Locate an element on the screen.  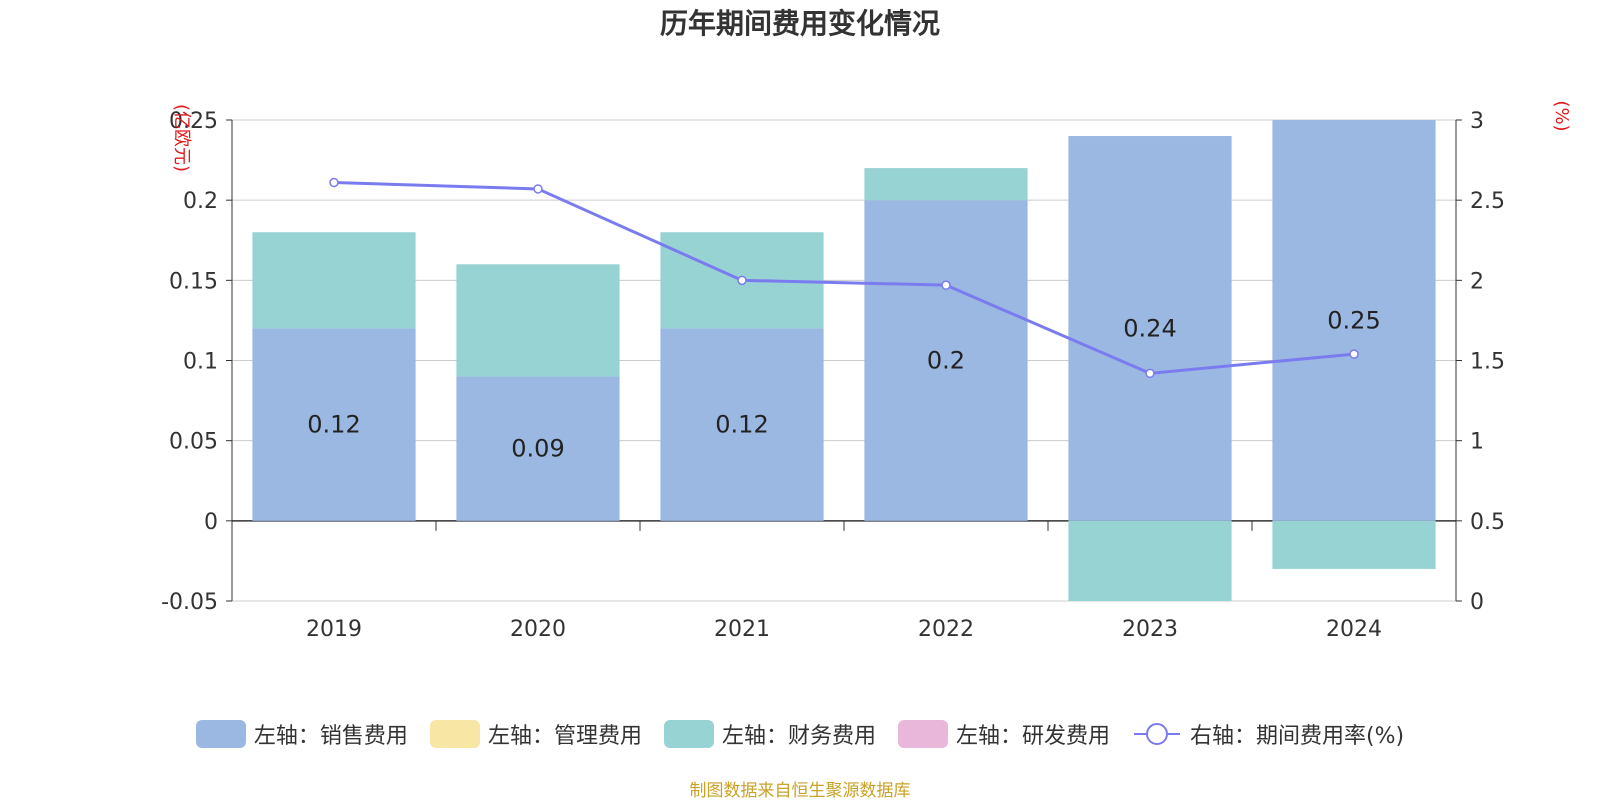
x-tick-label: 2022 is located at coordinates (946, 629).